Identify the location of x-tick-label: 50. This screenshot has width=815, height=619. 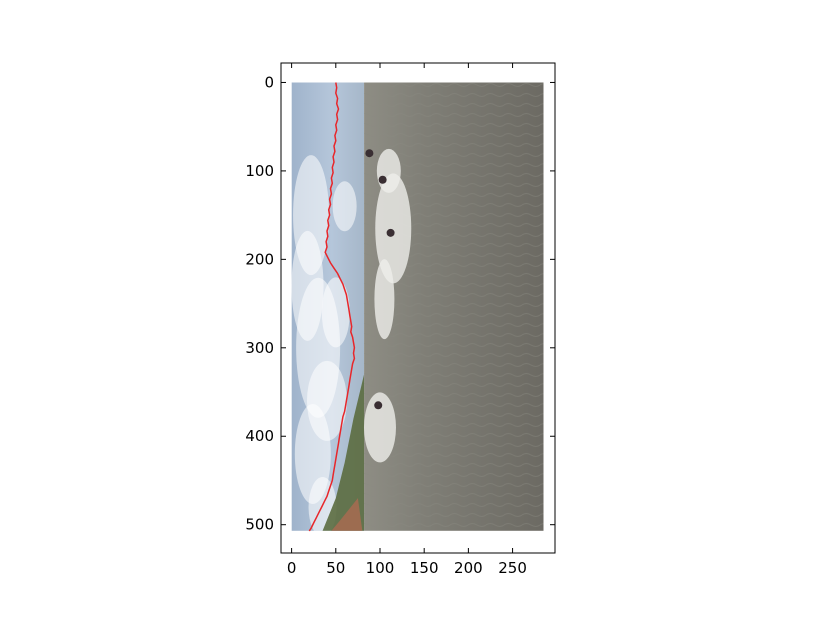
(335, 568).